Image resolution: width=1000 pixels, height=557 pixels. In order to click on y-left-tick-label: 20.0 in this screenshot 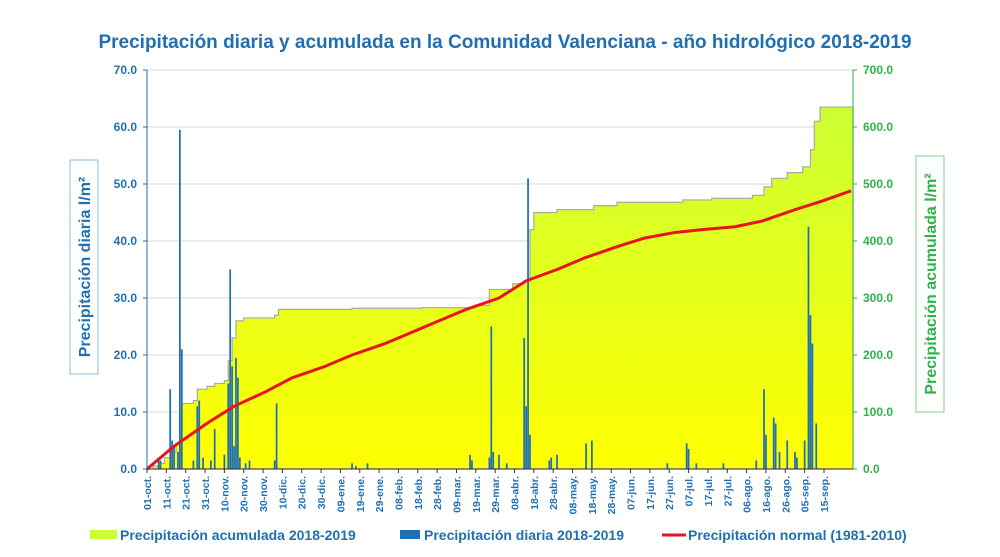, I will do `click(126, 355)`.